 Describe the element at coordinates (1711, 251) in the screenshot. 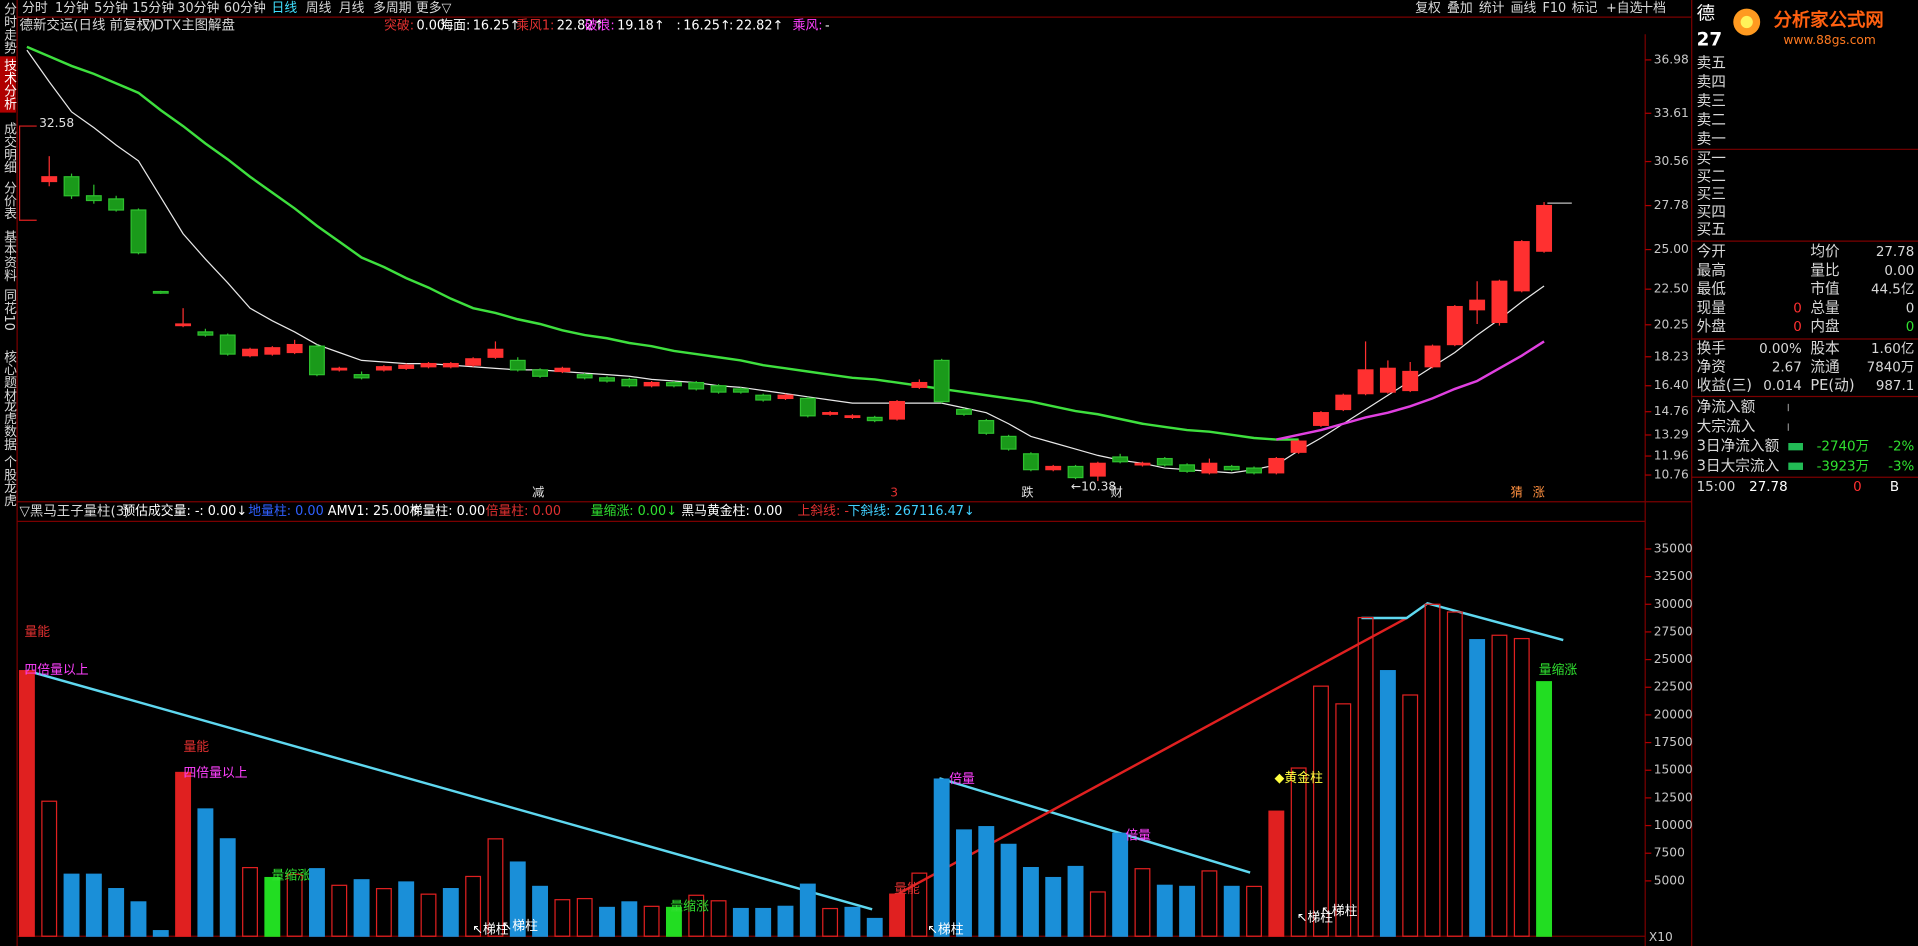

I see `stat-label: 今开` at that location.